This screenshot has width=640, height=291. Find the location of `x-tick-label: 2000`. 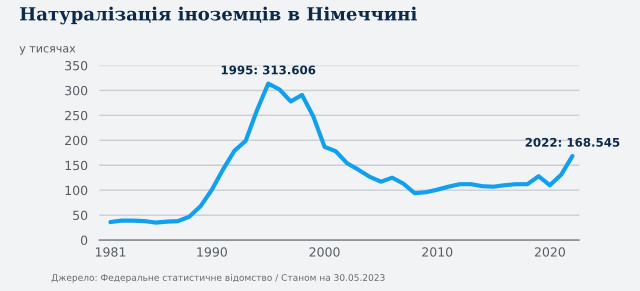

x-tick-label: 2000 is located at coordinates (325, 252).